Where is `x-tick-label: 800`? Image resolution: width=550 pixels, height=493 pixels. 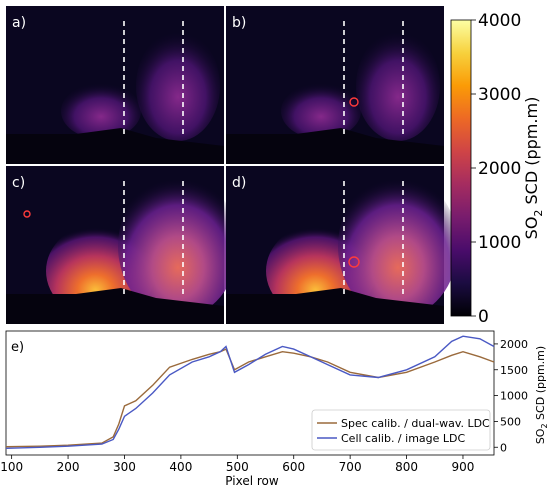
x-tick-label: 800 is located at coordinates (406, 467).